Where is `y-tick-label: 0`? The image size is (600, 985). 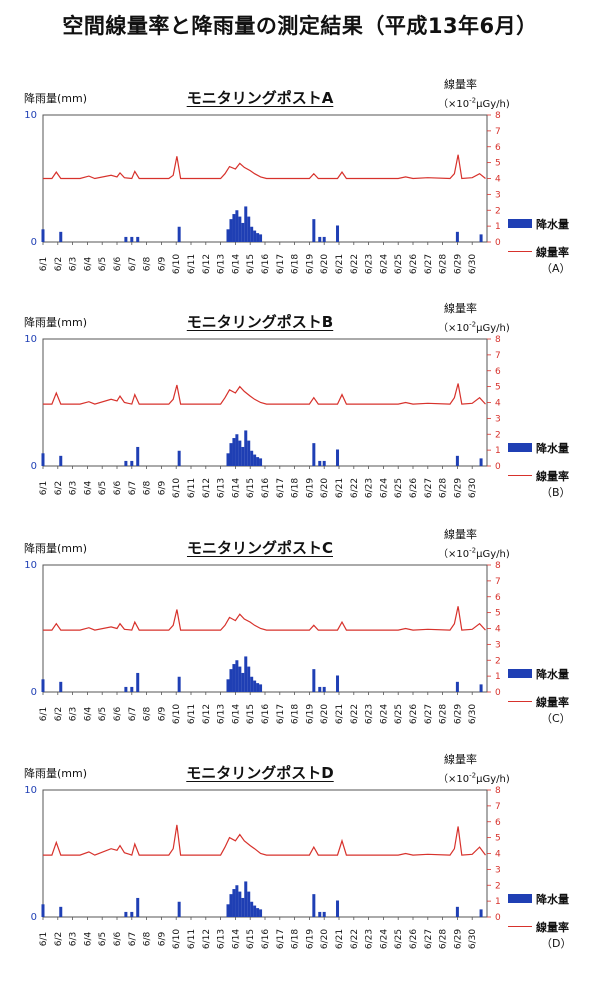
y-tick-label: 0 is located at coordinates (34, 466).